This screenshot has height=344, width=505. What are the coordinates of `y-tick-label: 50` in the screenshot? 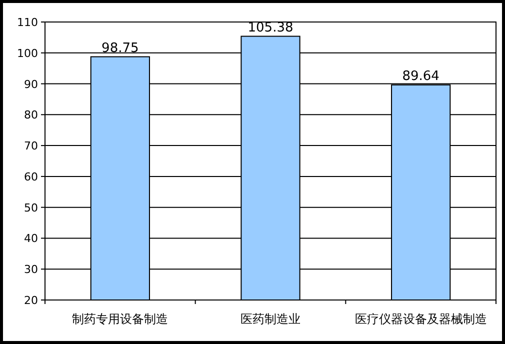 It's located at (31, 207).